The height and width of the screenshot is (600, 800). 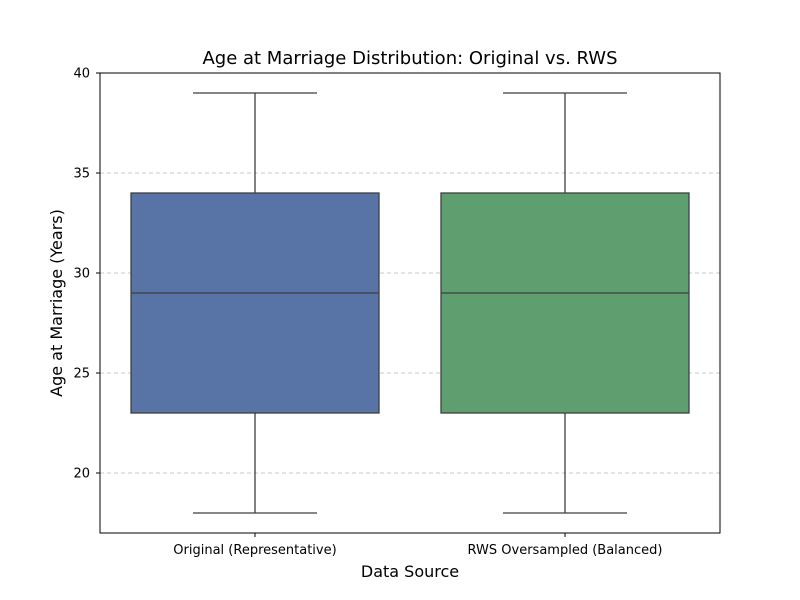 I want to click on x-tick-label: Original (Representative), so click(x=254, y=550).